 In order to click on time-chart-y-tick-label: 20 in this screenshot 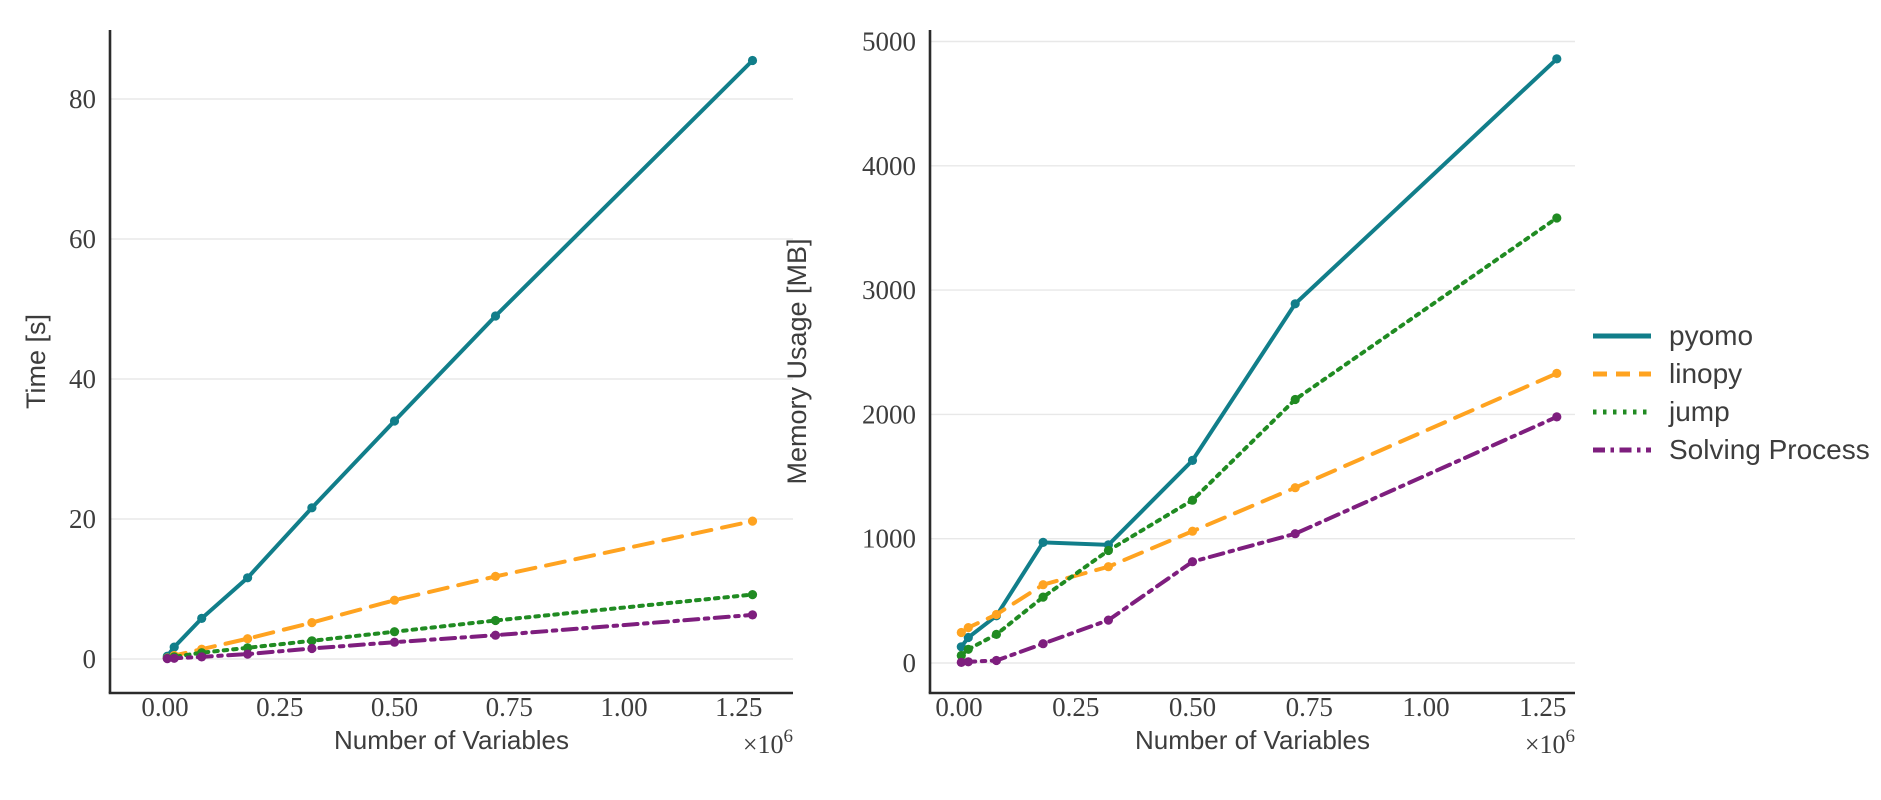, I will do `click(82, 519)`.